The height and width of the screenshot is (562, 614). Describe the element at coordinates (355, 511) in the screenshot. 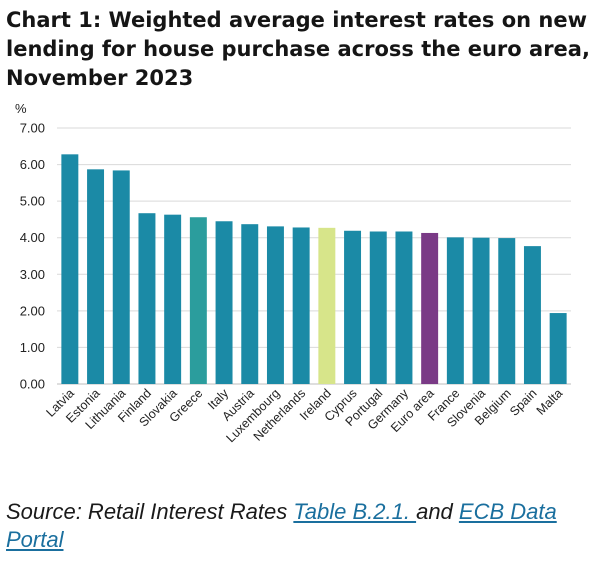

I see `table-b21-link: Table B.2.1.` at that location.